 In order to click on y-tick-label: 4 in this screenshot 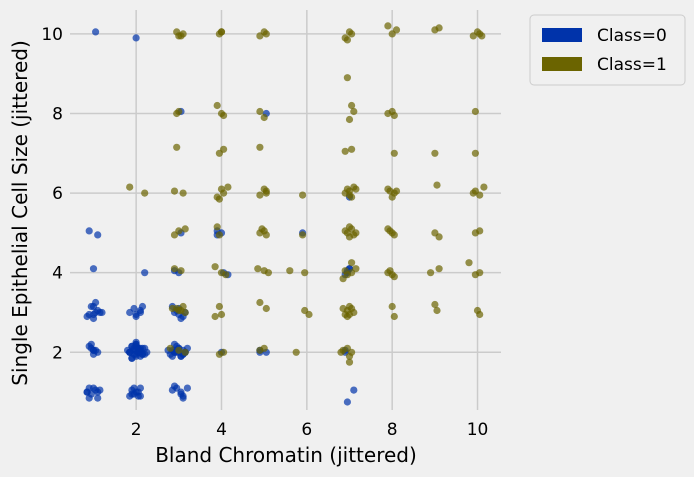, I will do `click(57, 274)`.